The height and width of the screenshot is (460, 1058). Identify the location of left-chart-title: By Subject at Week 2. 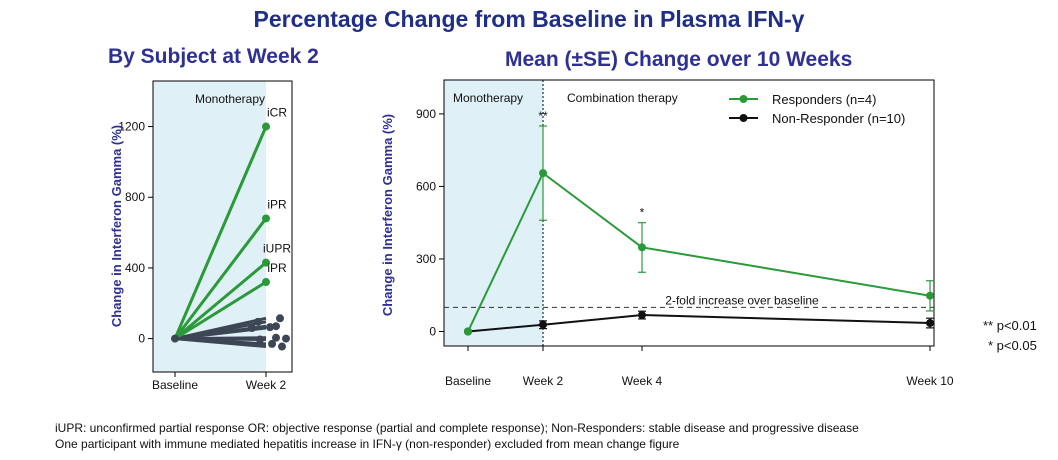
(213, 56).